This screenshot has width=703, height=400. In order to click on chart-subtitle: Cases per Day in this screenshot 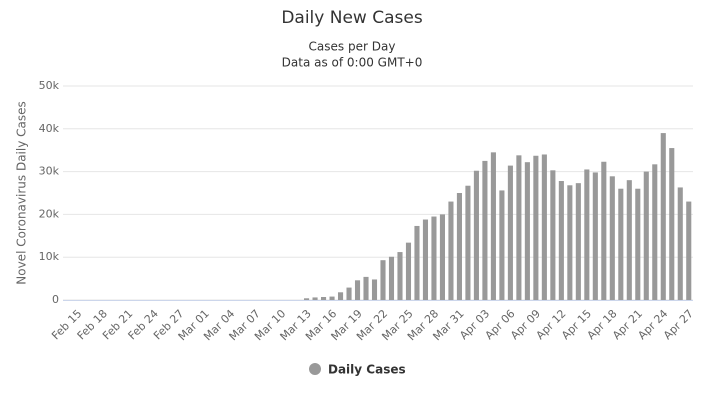, I will do `click(352, 47)`.